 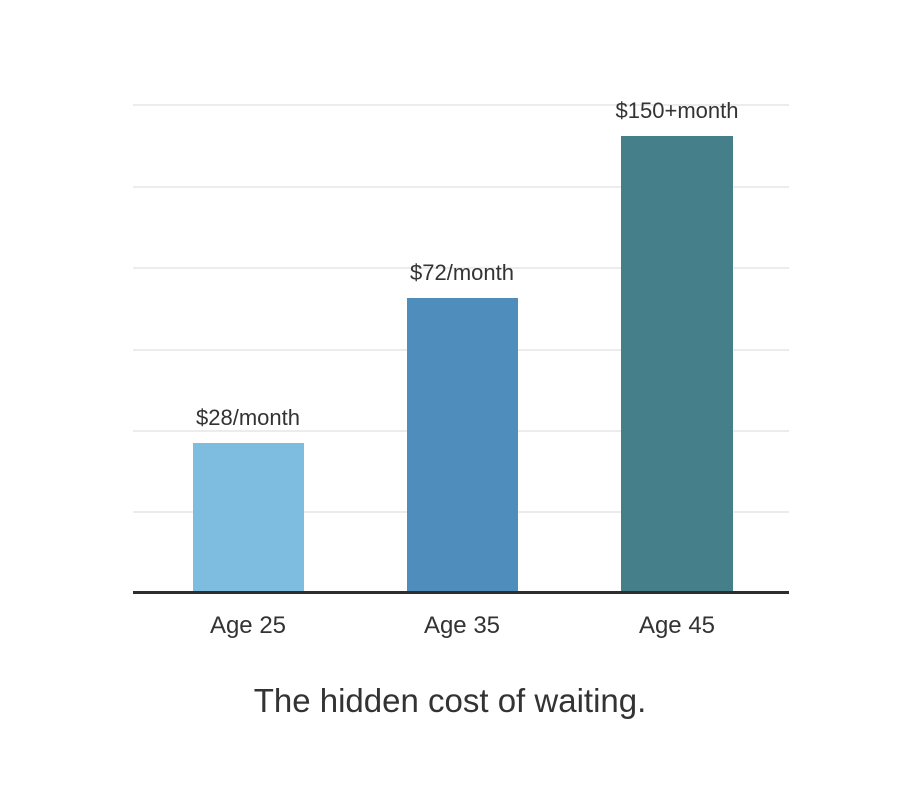 What do you see at coordinates (462, 272) in the screenshot?
I see `value-label-age-35: $72/month` at bounding box center [462, 272].